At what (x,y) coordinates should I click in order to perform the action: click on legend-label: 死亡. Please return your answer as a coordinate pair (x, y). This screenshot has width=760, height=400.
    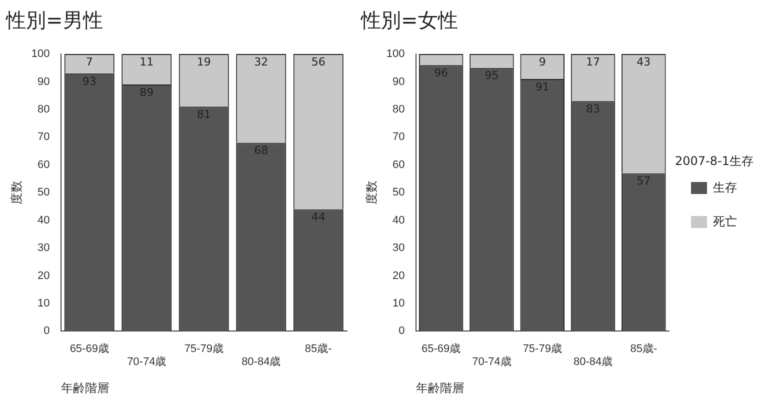
    Looking at the image, I should click on (725, 221).